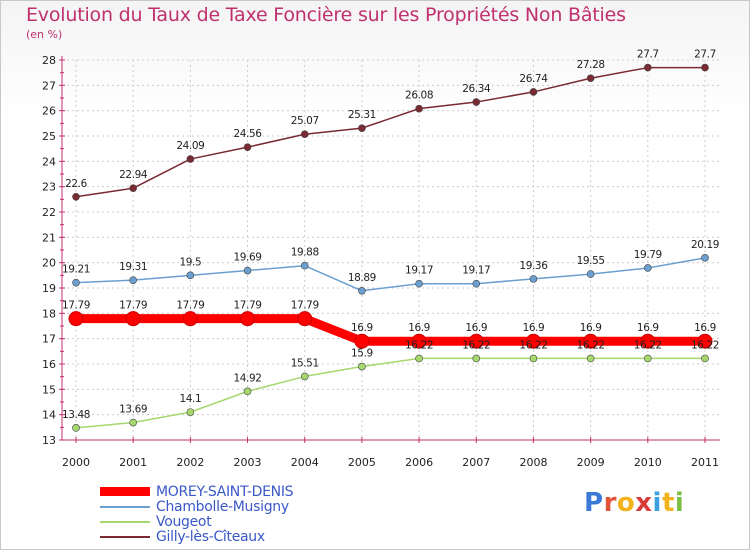 This screenshot has height=550, width=750. What do you see at coordinates (248, 258) in the screenshot?
I see `data-label-1: 19.69` at bounding box center [248, 258].